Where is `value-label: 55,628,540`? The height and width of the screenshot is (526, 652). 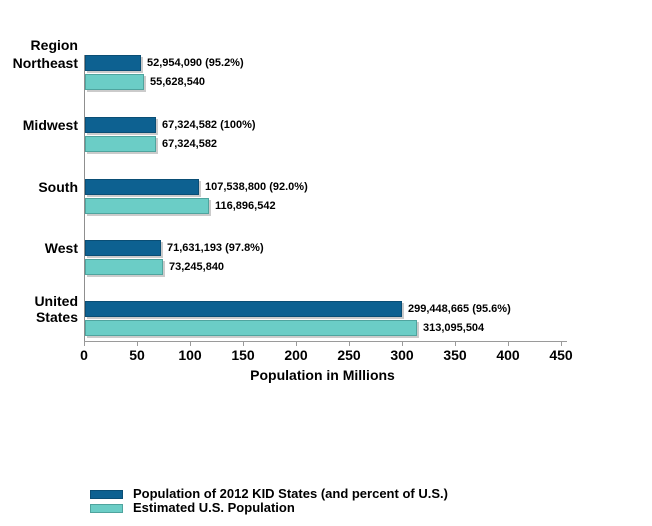
value-label: 55,628,540 is located at coordinates (178, 82).